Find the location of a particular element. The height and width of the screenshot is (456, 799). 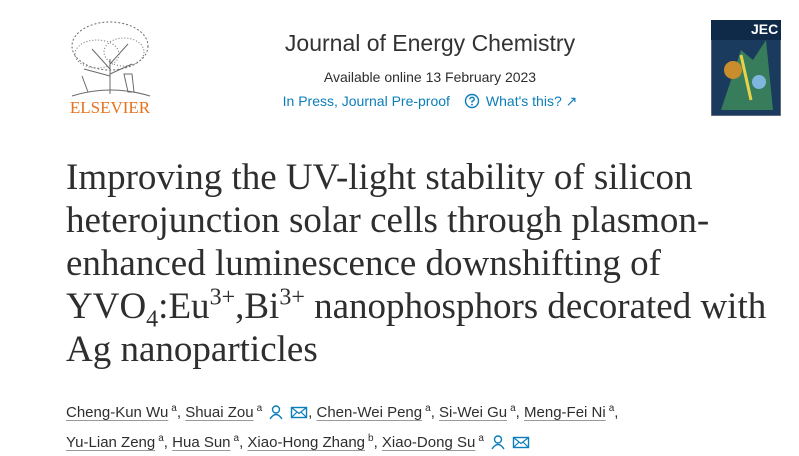

author: Xiao-Hong Zhang b, is located at coordinates (312, 442).